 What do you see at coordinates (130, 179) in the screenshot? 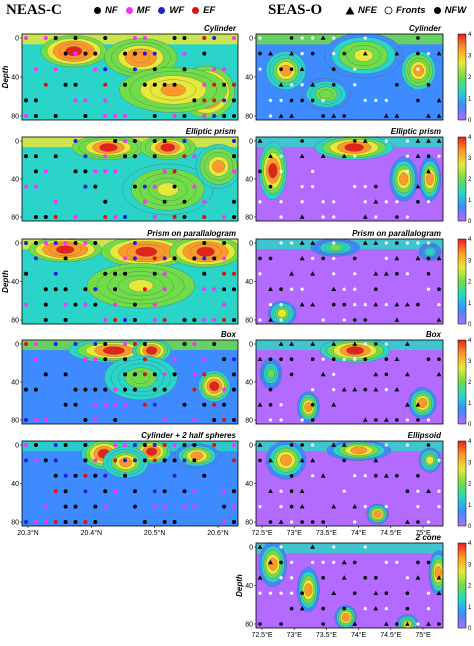
I see `heatmap-field` at bounding box center [130, 179].